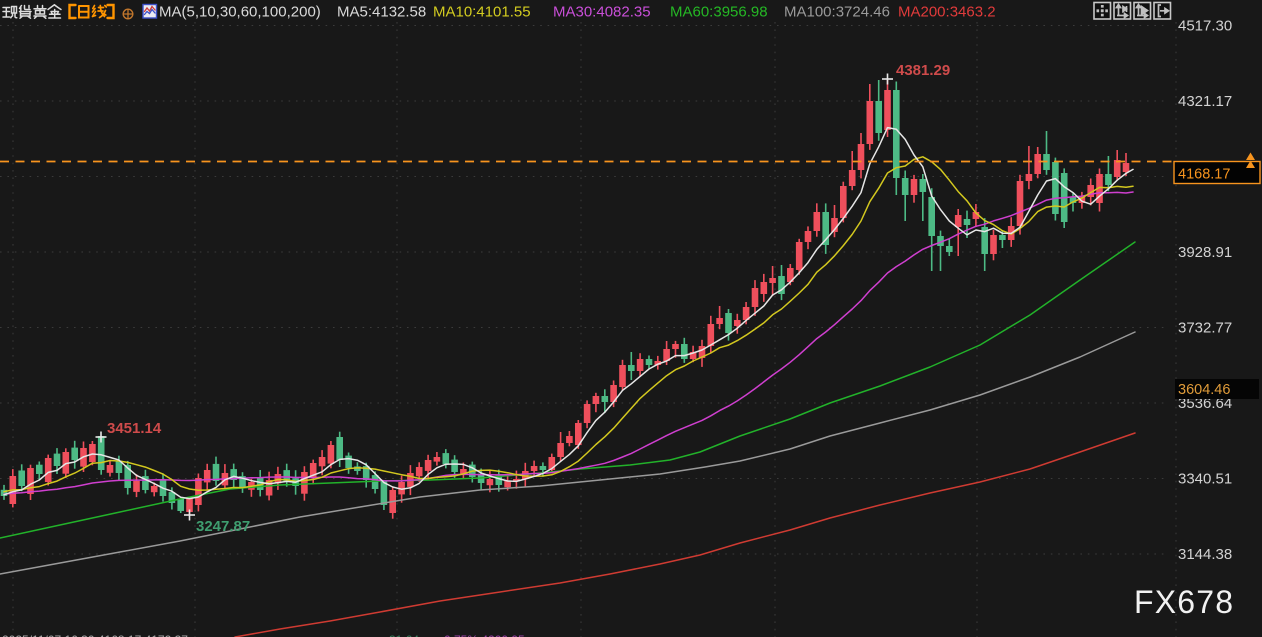  What do you see at coordinates (1184, 602) in the screenshot?
I see `svg-text: FX678` at bounding box center [1184, 602].